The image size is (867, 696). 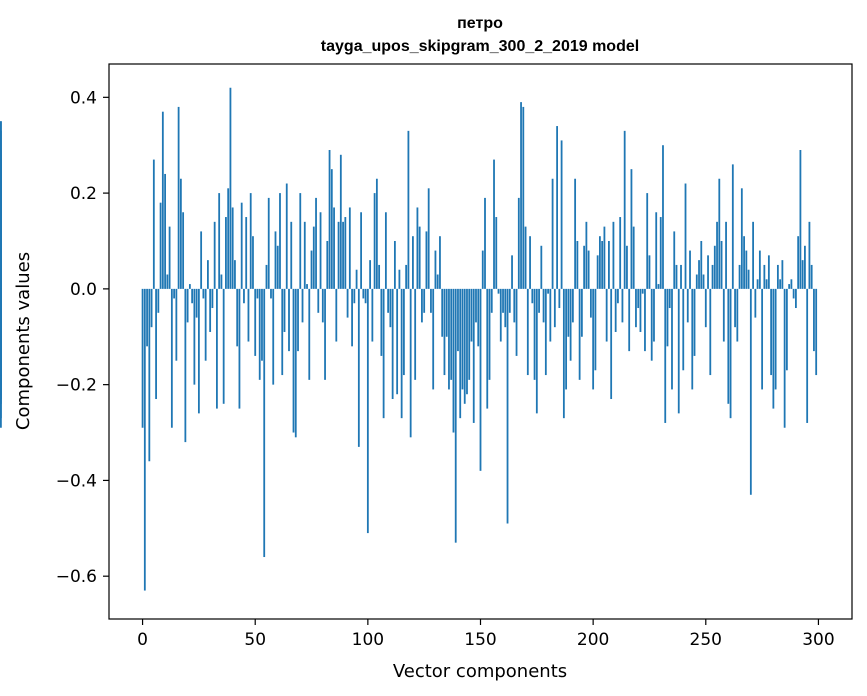 What do you see at coordinates (142, 640) in the screenshot?
I see `x-tick-label: 0` at bounding box center [142, 640].